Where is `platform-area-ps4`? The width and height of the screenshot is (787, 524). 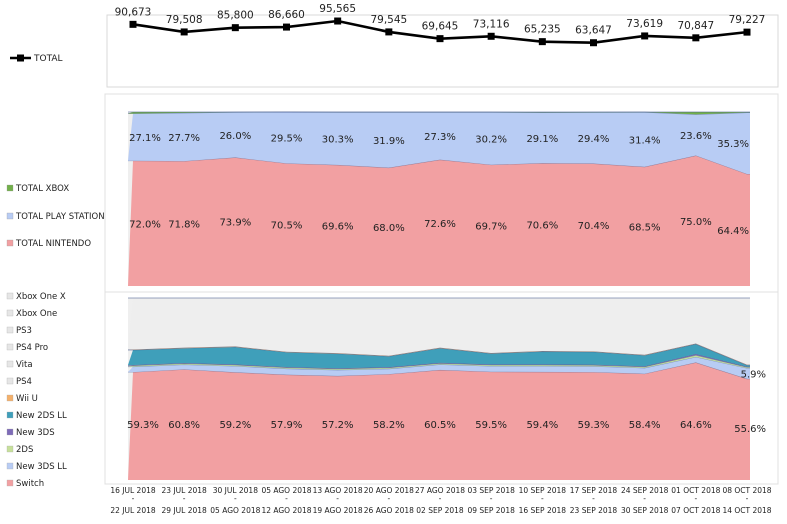 platform-area-ps4 is located at coordinates (439, 331).